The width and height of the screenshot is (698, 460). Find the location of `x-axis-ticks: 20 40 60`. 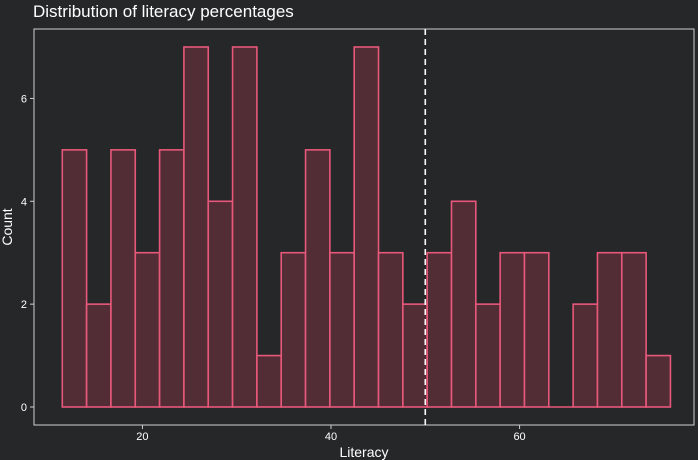

x-axis-ticks: 20 40 60 is located at coordinates (331, 434).